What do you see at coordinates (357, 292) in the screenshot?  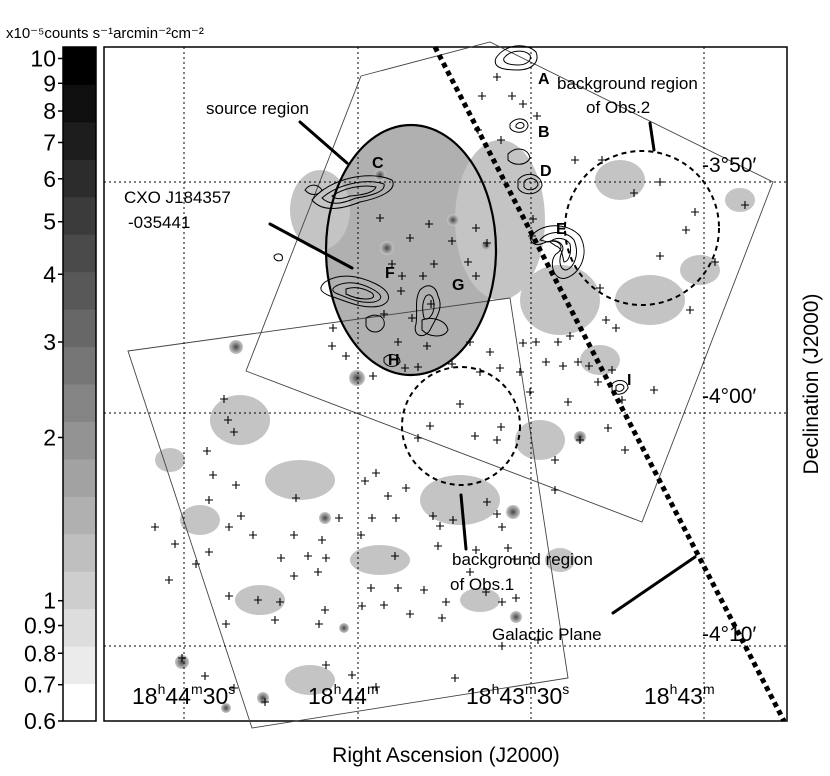 I see `contour-f` at bounding box center [357, 292].